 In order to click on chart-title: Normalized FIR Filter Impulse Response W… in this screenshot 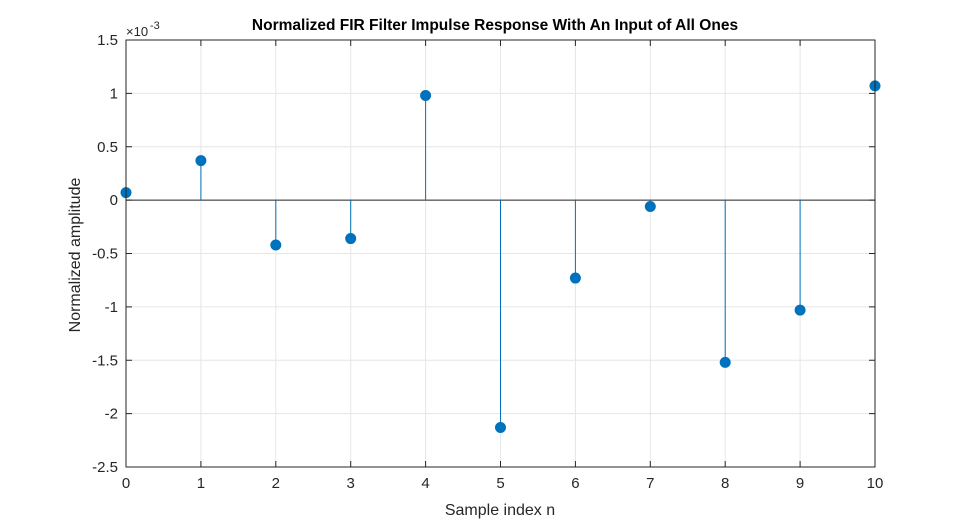, I will do `click(495, 25)`.